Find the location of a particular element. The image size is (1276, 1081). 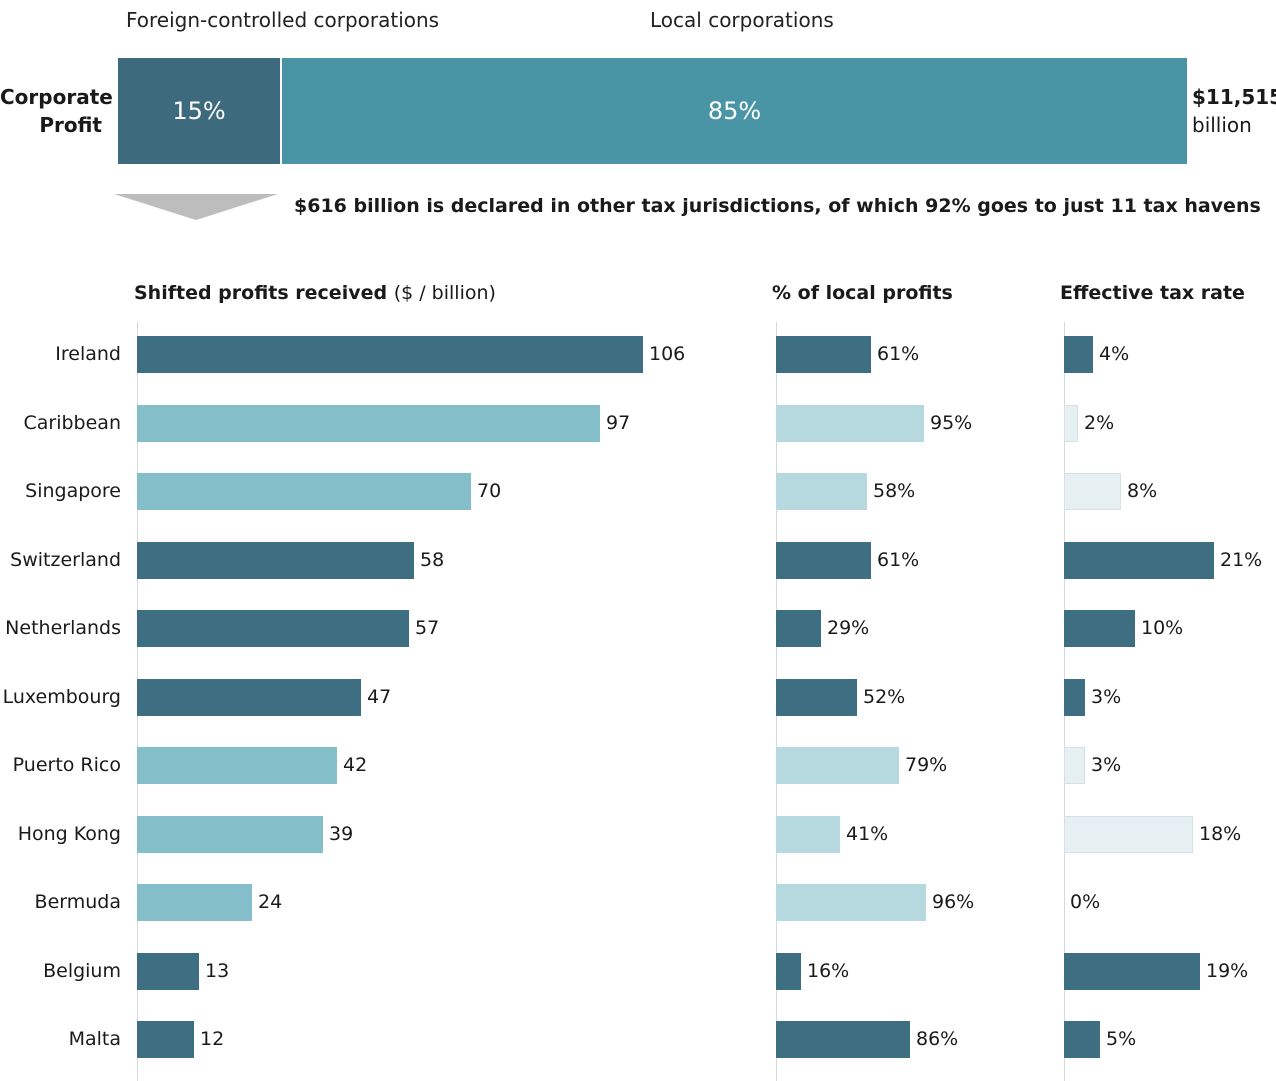

shifted-value-label: 106 is located at coordinates (667, 354).